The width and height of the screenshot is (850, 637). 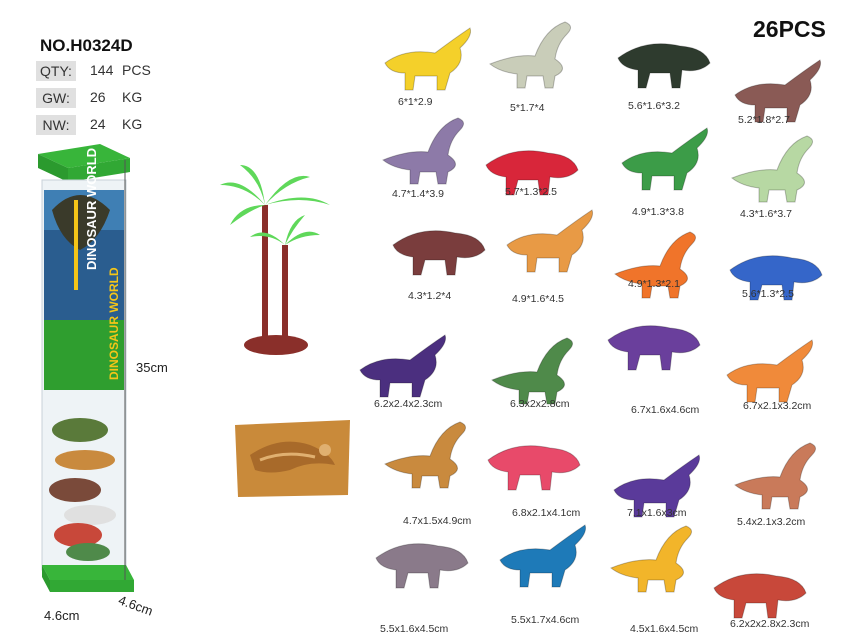 What do you see at coordinates (527, 108) in the screenshot?
I see `figure-size-label: 5*1.7*4` at bounding box center [527, 108].